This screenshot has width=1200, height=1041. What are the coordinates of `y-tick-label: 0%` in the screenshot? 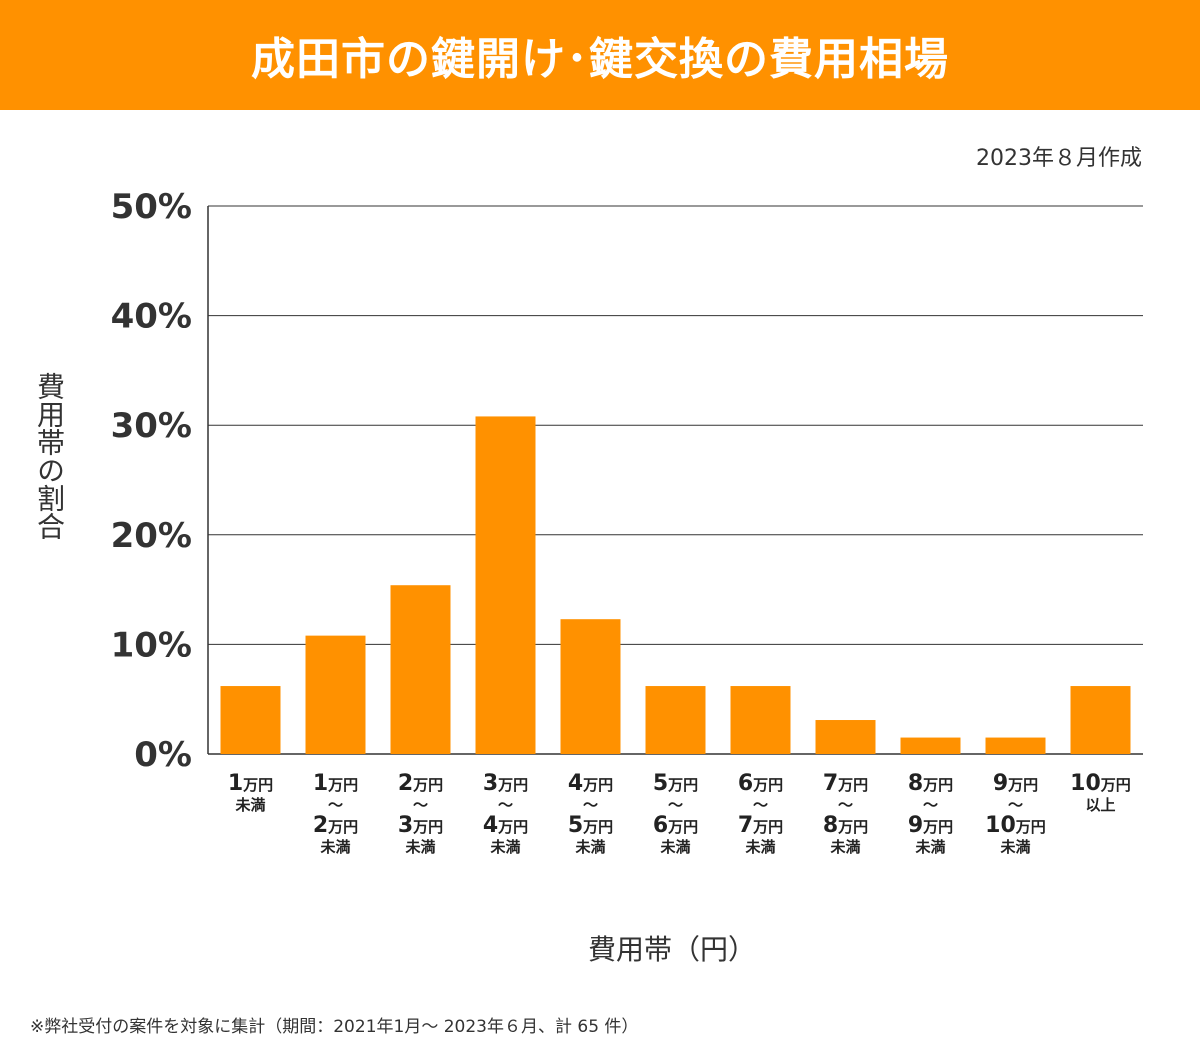 It's located at (163, 755).